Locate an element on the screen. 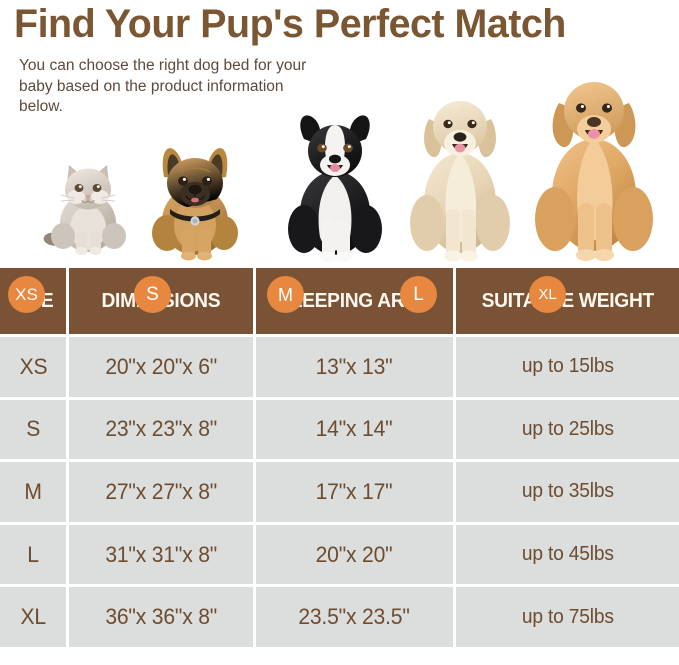  size-badge-xl: XL is located at coordinates (547, 294).